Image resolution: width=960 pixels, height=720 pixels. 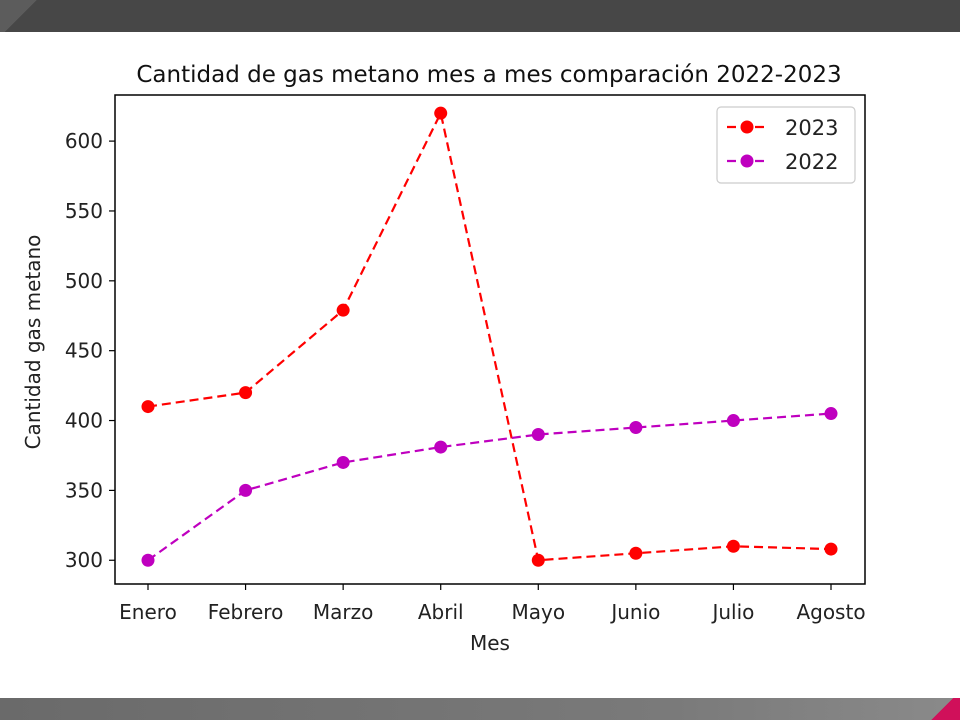 I want to click on x-axis-label: Mes, so click(x=490, y=643).